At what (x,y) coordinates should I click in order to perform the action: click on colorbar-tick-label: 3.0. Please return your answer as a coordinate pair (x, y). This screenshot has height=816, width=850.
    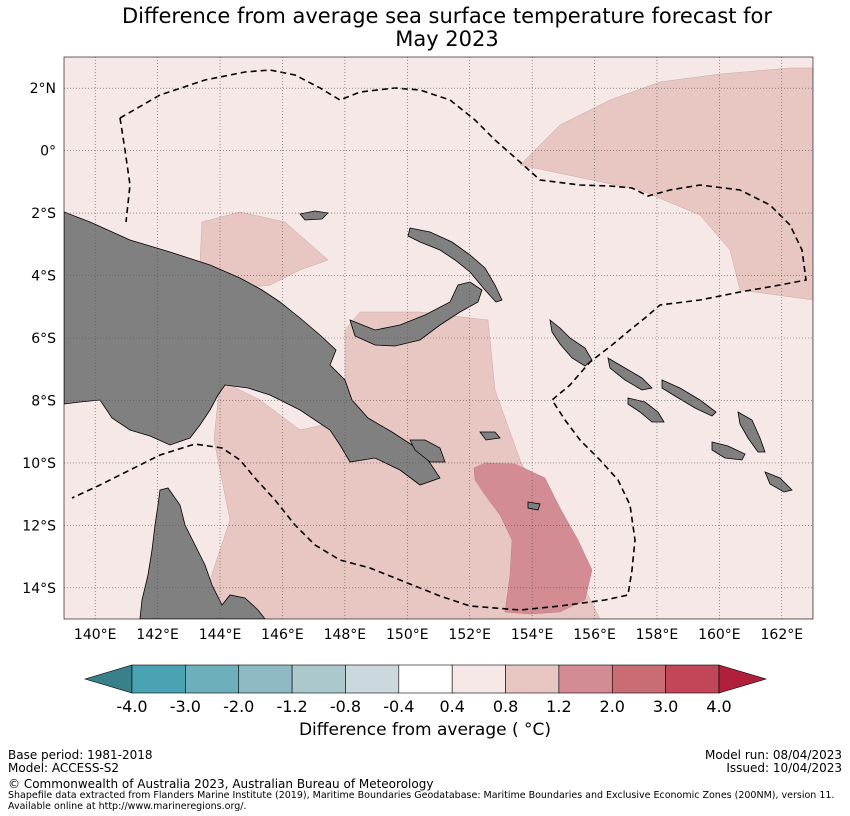
    Looking at the image, I should click on (665, 706).